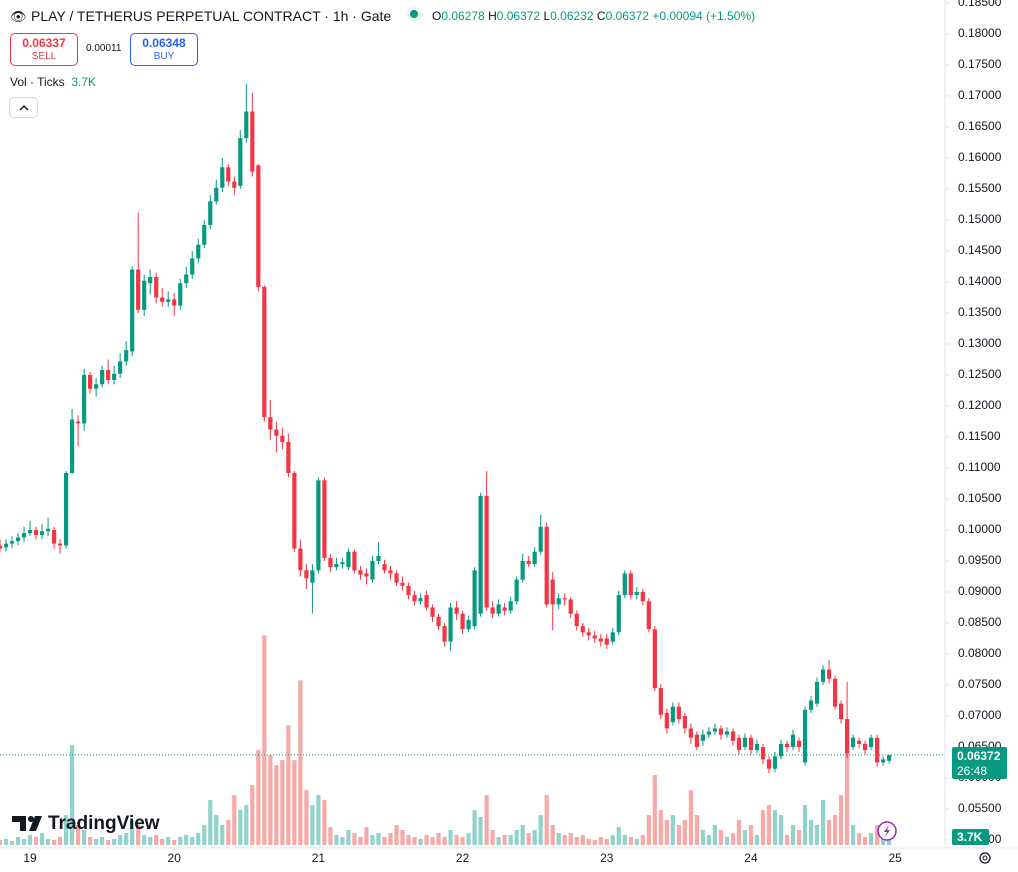 The width and height of the screenshot is (1018, 872). I want to click on settings-icon, so click(985, 858).